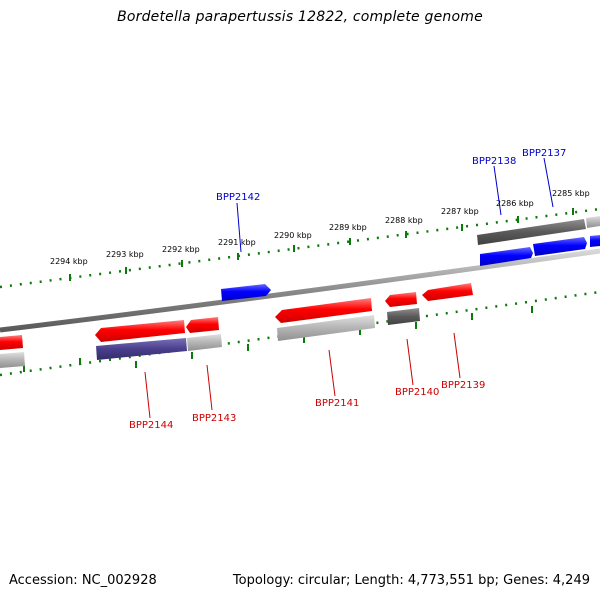  I want to click on upper-major-ticks, so click(321, 244).